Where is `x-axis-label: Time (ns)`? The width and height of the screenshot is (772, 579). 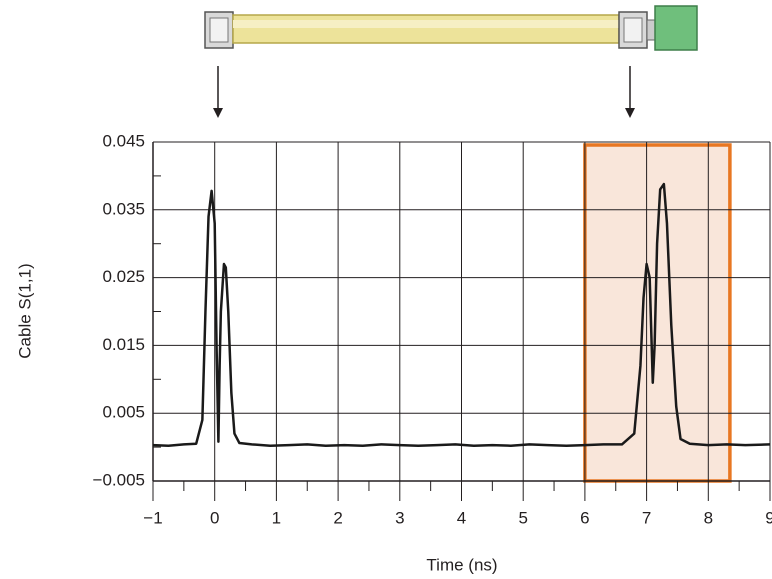
x-axis-label: Time (ns) is located at coordinates (461, 564).